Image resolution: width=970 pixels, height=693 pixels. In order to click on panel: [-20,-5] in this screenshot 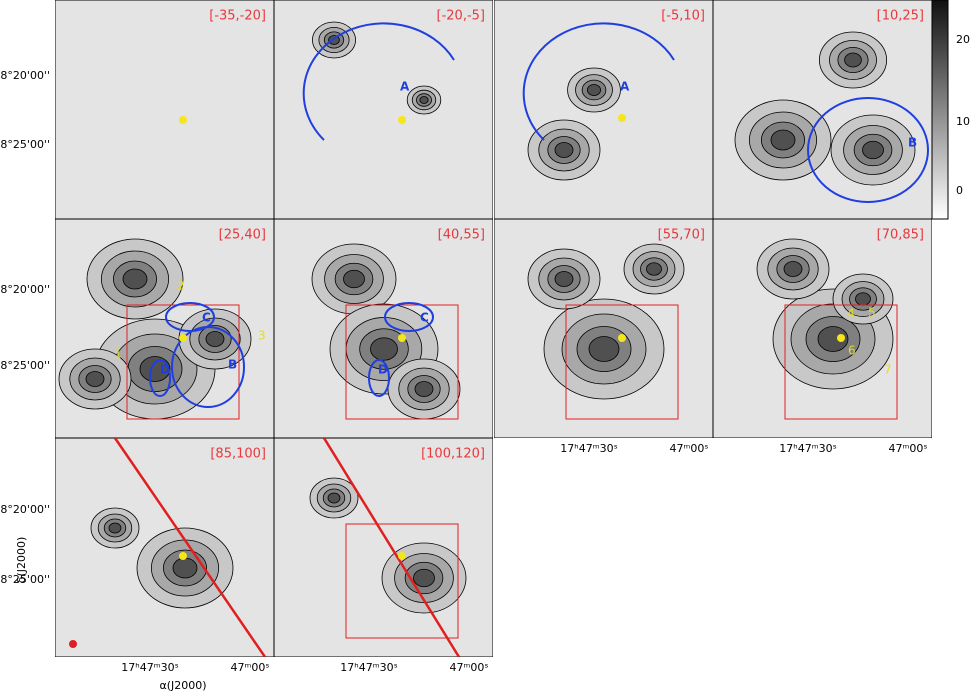, I will do `click(383, 109)`.